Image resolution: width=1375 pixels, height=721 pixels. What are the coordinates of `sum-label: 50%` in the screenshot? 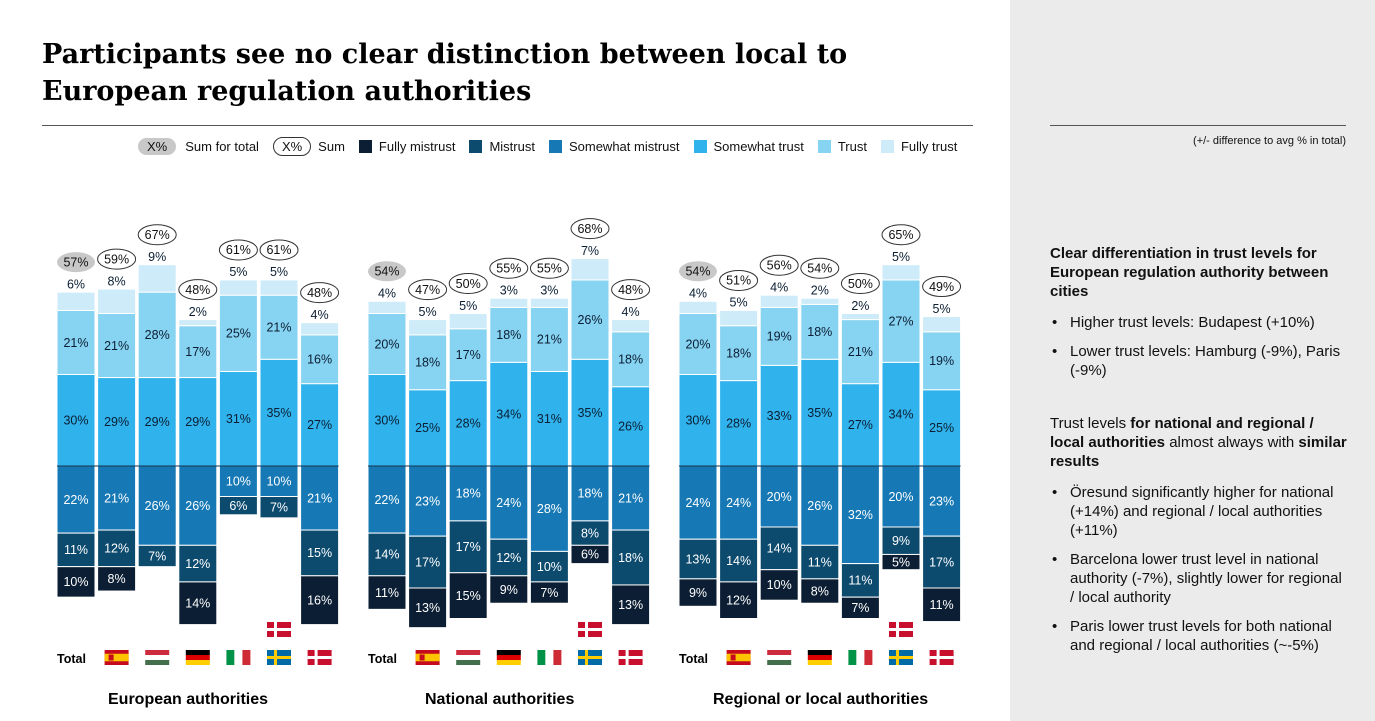 It's located at (468, 284).